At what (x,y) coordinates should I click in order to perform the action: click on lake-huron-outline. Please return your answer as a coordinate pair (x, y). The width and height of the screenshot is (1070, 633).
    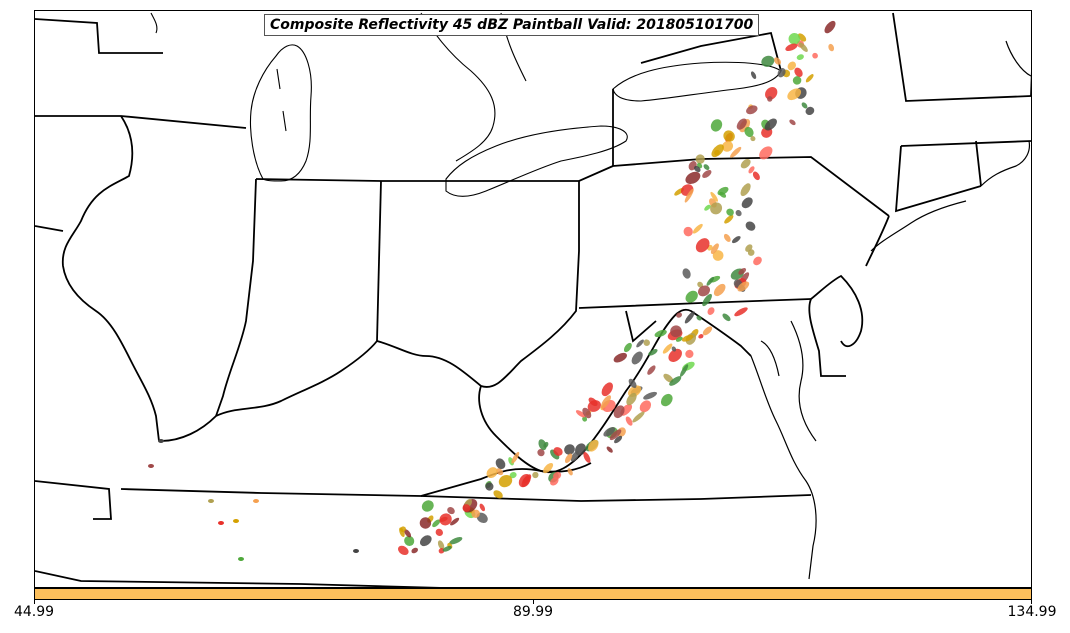
    Looking at the image, I should click on (458, 87).